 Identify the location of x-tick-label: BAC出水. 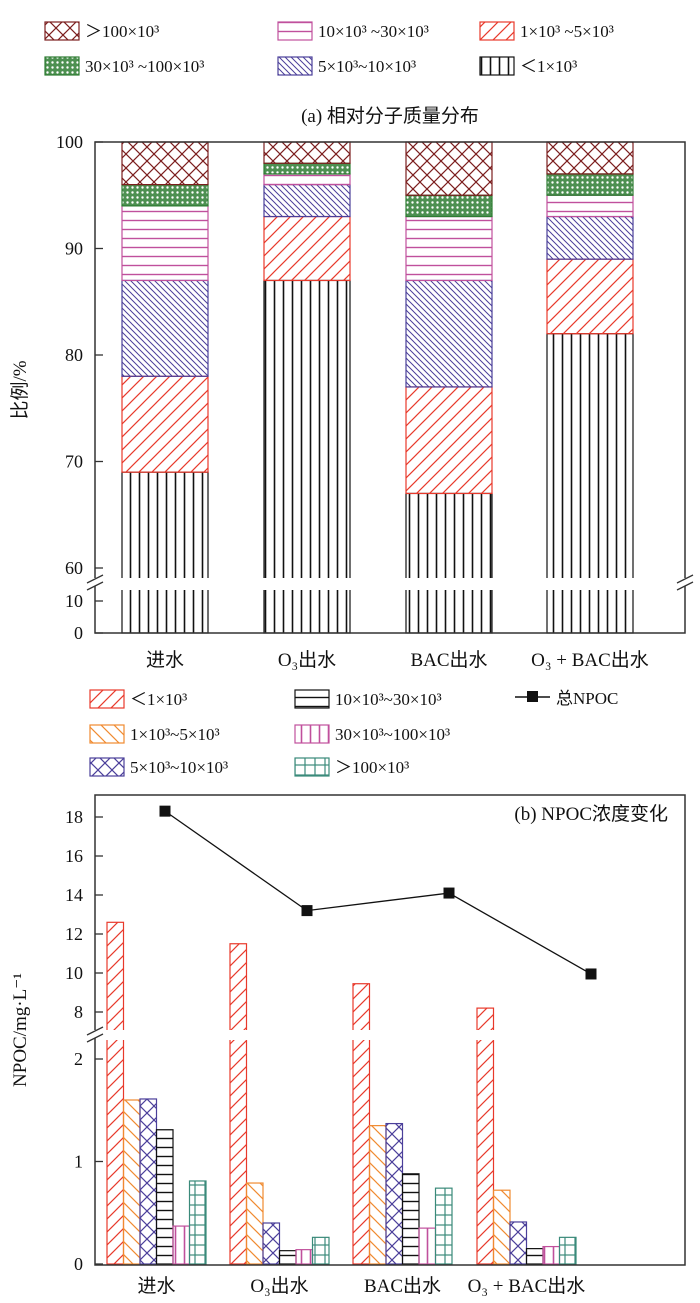
(402, 1286).